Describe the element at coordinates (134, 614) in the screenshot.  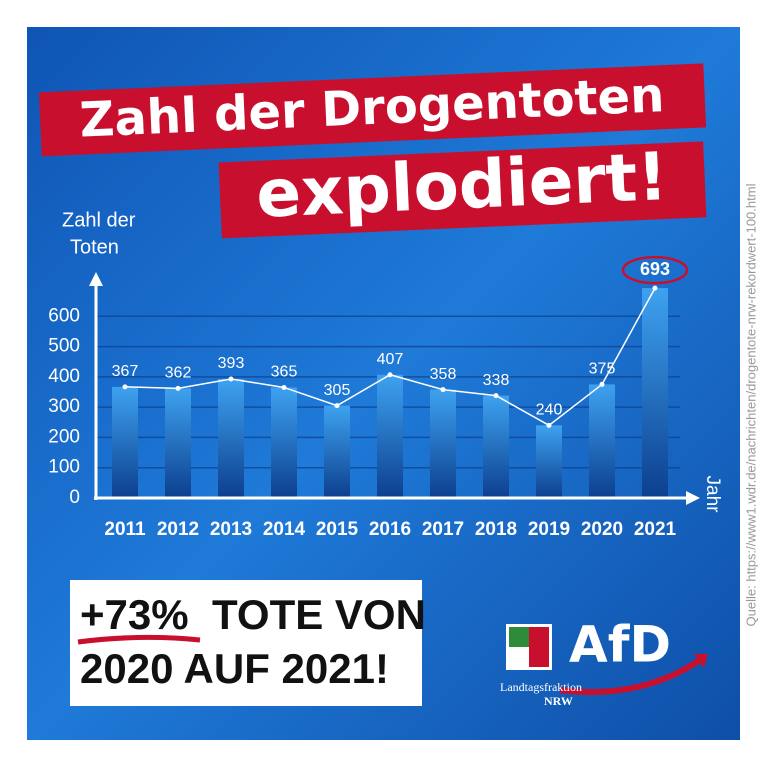
I see `callout-highlight: +73%` at that location.